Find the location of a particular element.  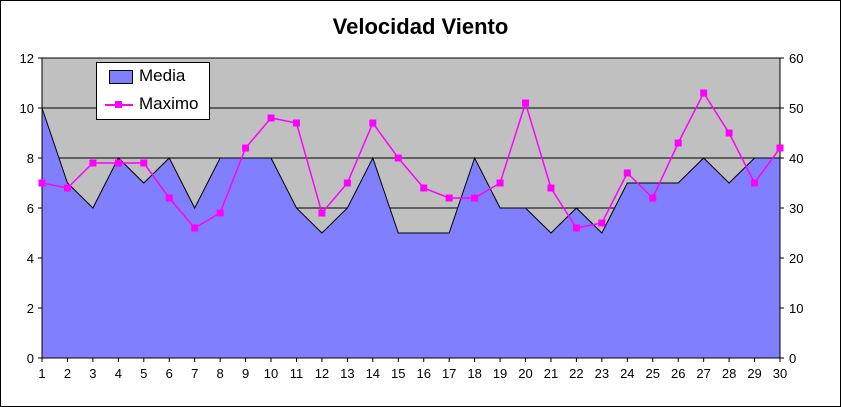

x-tick-label: 12 is located at coordinates (322, 373).